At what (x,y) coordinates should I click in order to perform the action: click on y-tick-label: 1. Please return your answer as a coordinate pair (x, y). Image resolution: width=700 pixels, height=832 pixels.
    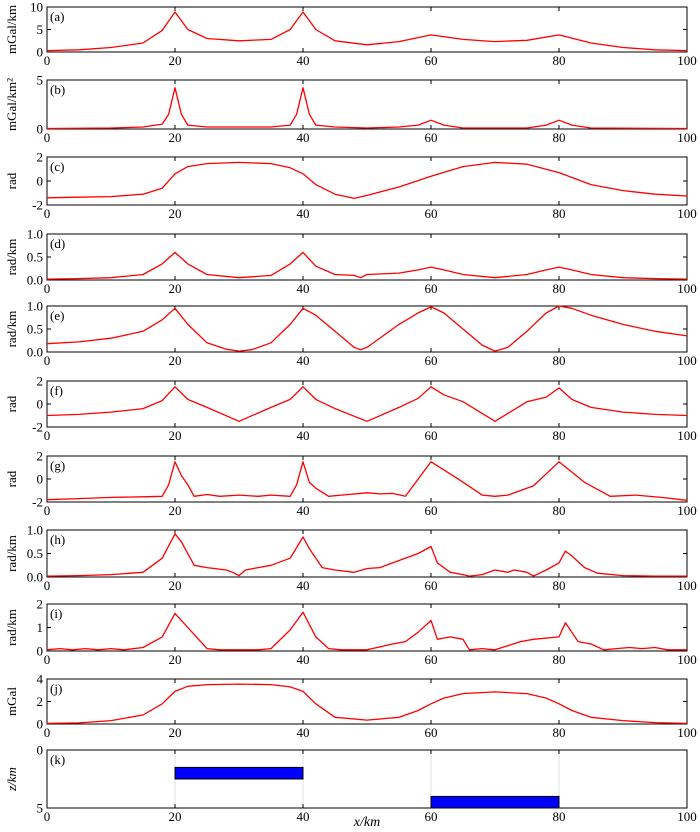
    Looking at the image, I should click on (40, 627).